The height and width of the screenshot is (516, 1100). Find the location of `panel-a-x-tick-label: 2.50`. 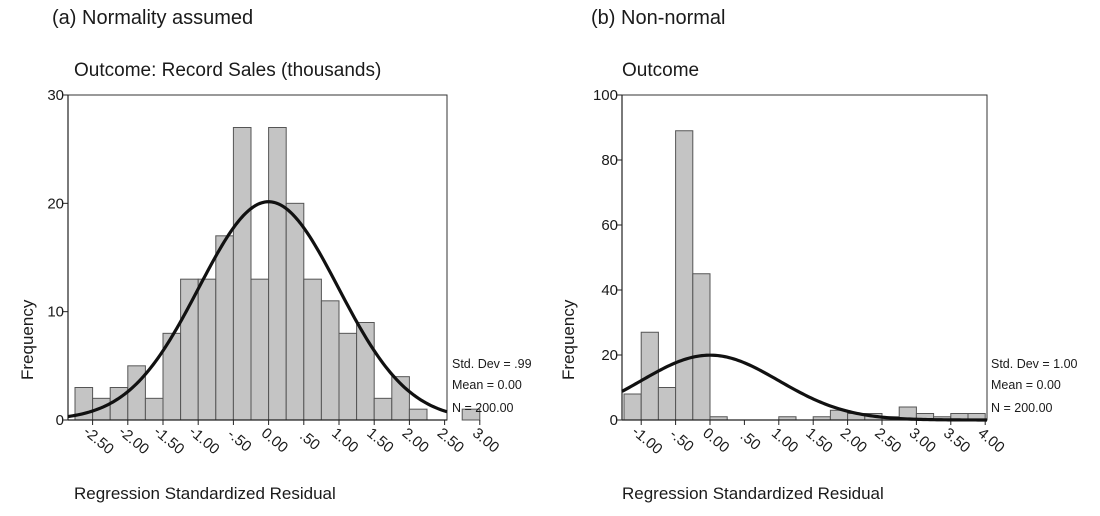

panel-a-x-tick-label: 2.50 is located at coordinates (450, 441).